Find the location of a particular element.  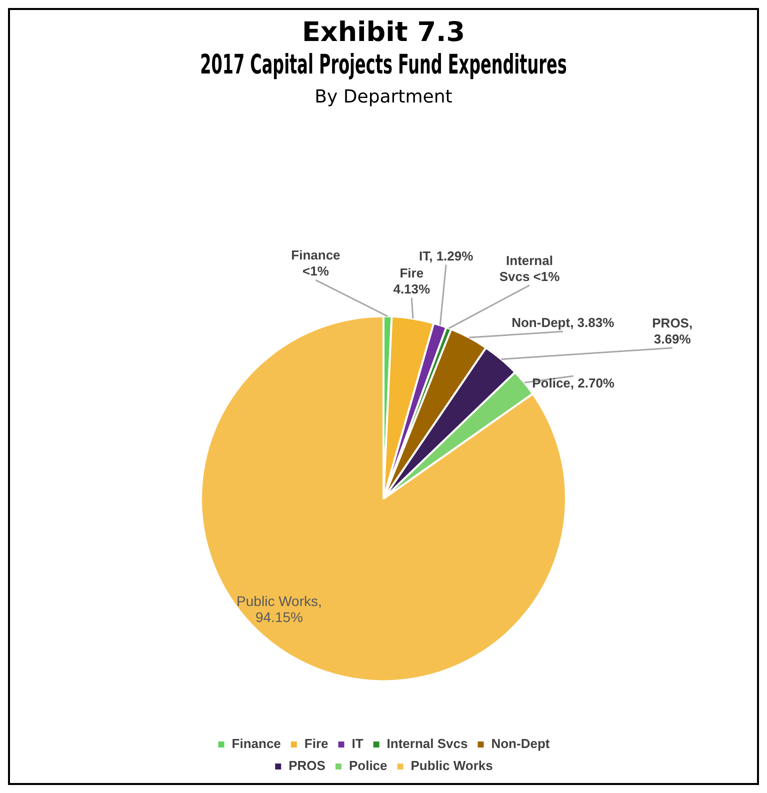

legend-label: Public Works is located at coordinates (451, 766).